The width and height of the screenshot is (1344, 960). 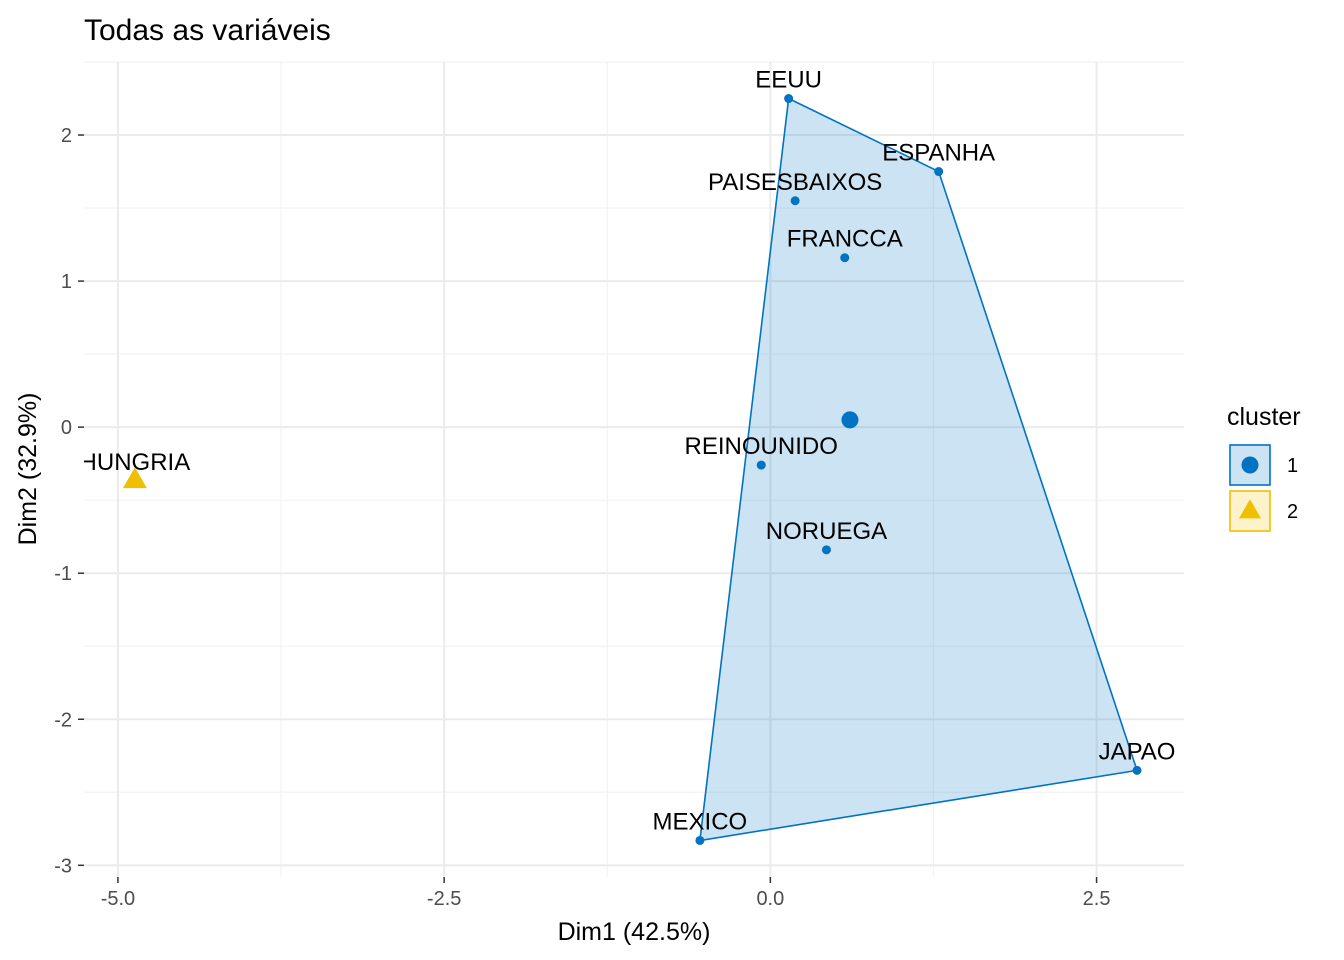 I want to click on label-mexico: MEXICO, so click(x=700, y=821).